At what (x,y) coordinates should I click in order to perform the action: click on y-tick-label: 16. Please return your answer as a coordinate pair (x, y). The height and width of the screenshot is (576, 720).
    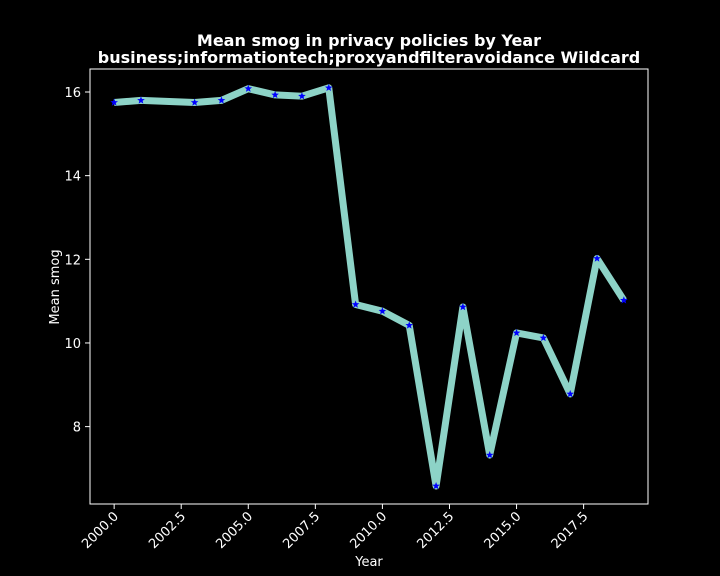
    Looking at the image, I should click on (72, 93).